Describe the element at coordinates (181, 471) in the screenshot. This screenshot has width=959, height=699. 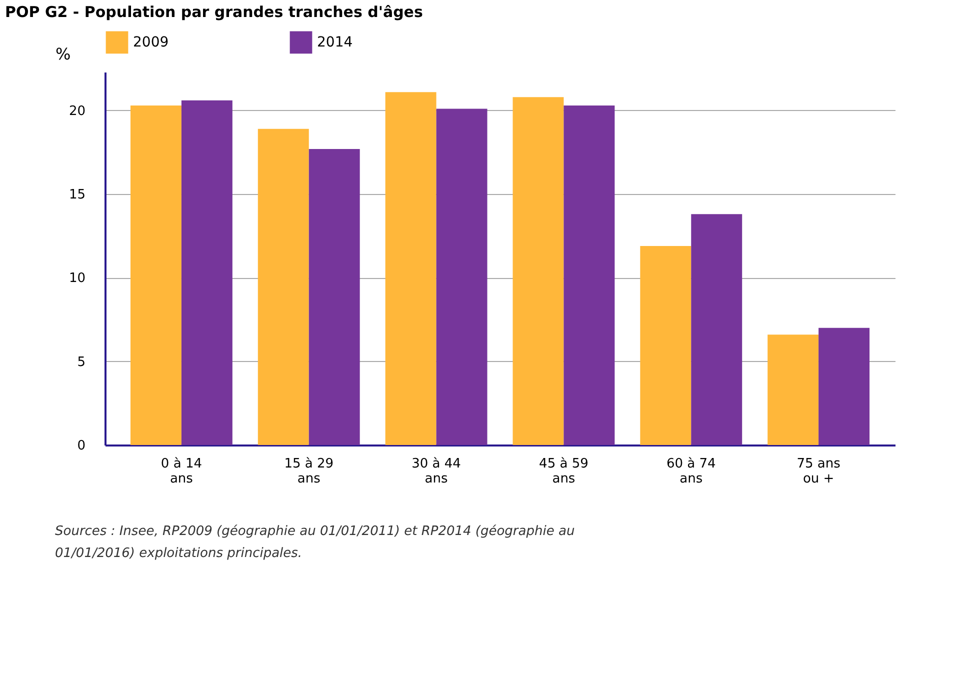
I see `x-tick-label: 0 à 14 ans` at that location.